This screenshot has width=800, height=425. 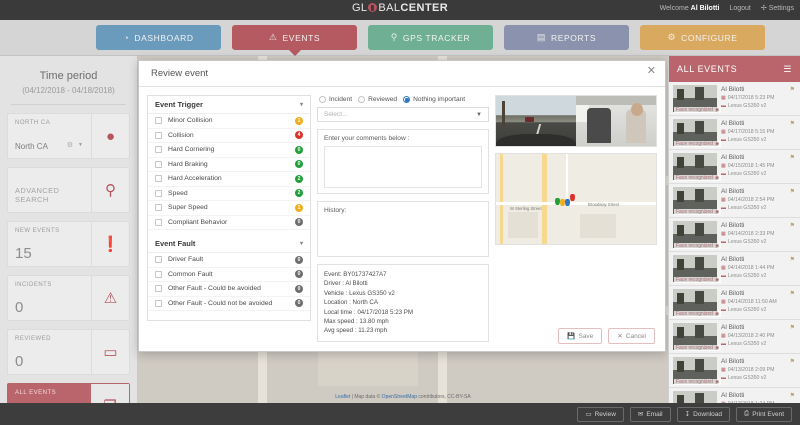 What do you see at coordinates (343, 397) in the screenshot?
I see `leaflet-link: Leaflet` at bounding box center [343, 397].